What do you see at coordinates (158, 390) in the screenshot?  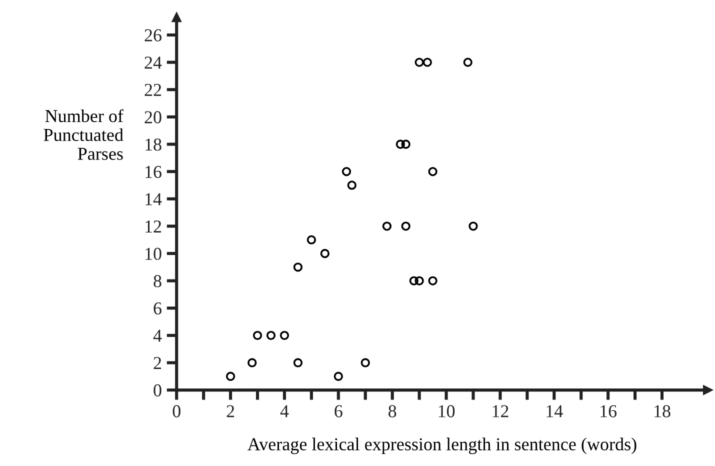 I see `y-tick-label: 0` at bounding box center [158, 390].